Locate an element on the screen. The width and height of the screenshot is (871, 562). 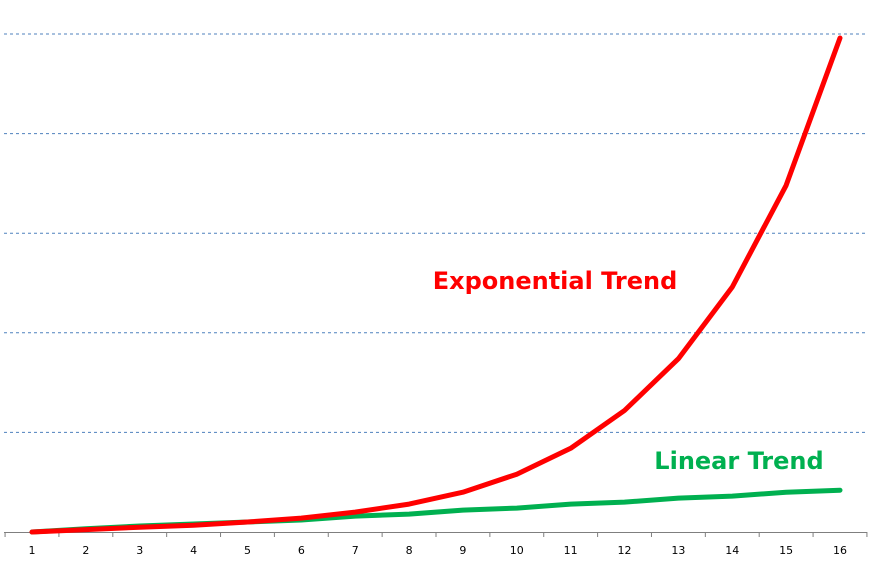
exponential-trend-label: Exponential Trend is located at coordinates (555, 281).